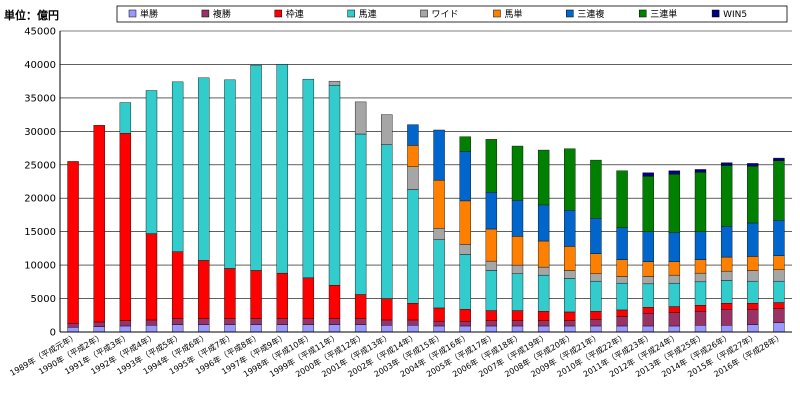 The height and width of the screenshot is (415, 800). I want to click on y-tick-label: 45000, so click(40, 32).